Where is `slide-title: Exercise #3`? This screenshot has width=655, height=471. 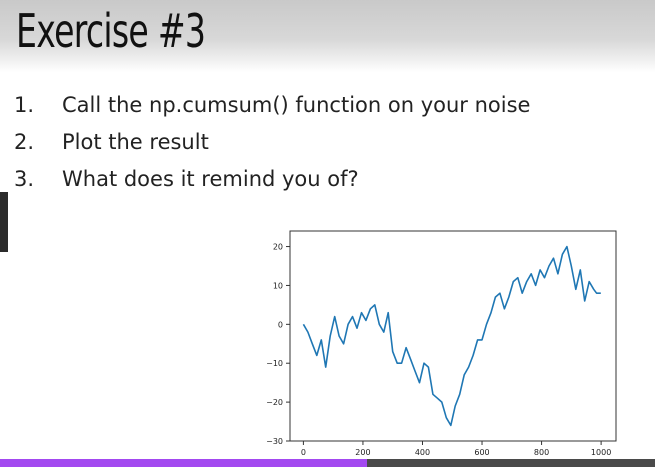
slide-title: Exercise #3 is located at coordinates (111, 31).